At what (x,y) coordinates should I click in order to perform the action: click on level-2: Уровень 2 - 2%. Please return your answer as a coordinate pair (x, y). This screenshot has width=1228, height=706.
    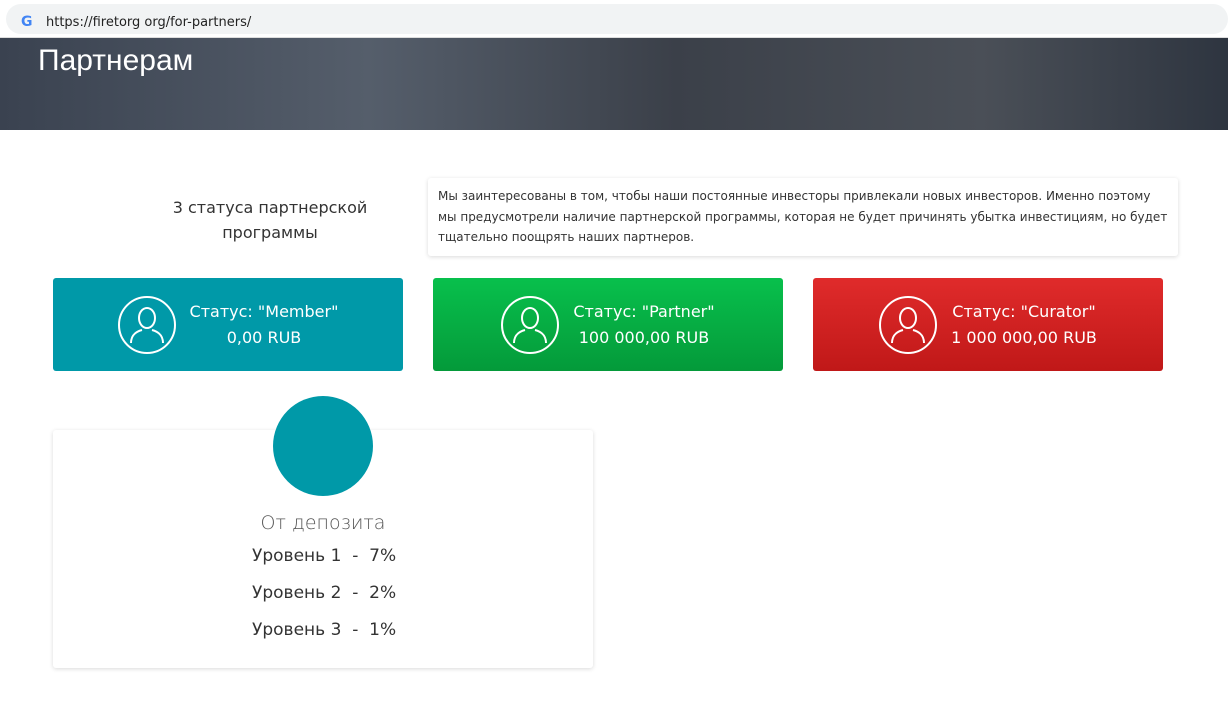
    Looking at the image, I should click on (324, 593).